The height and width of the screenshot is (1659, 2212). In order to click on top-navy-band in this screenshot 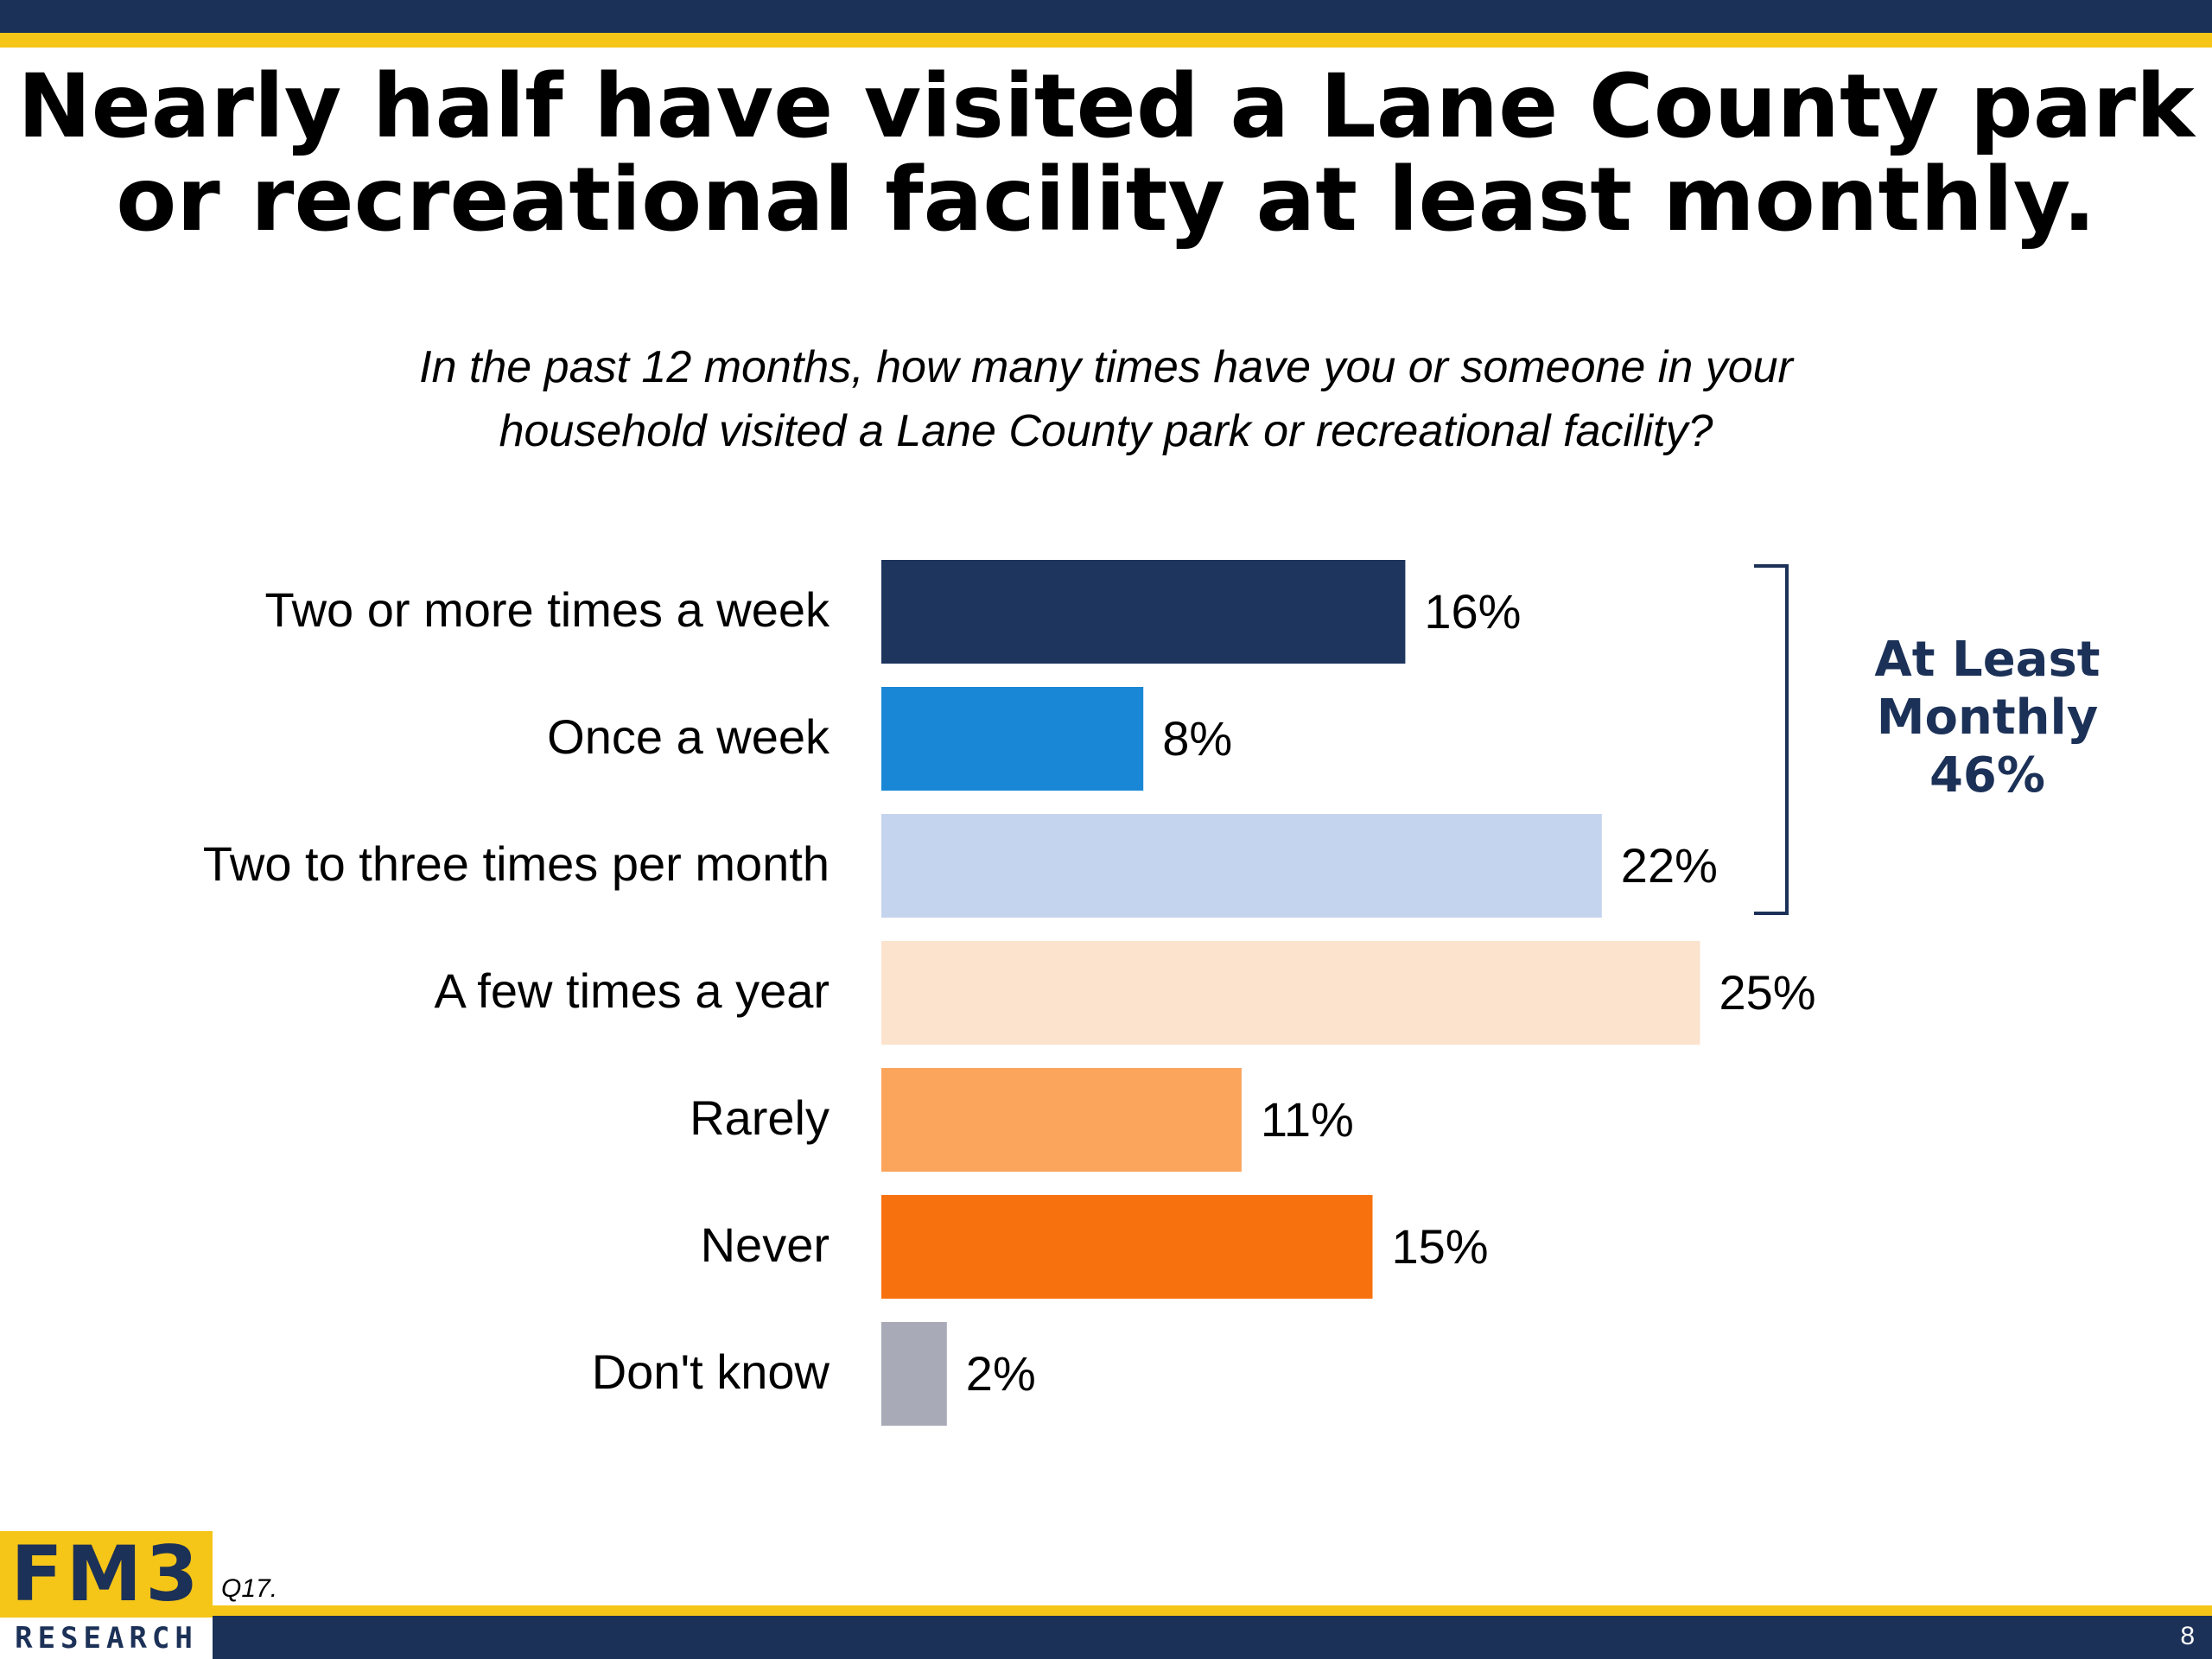, I will do `click(1106, 16)`.